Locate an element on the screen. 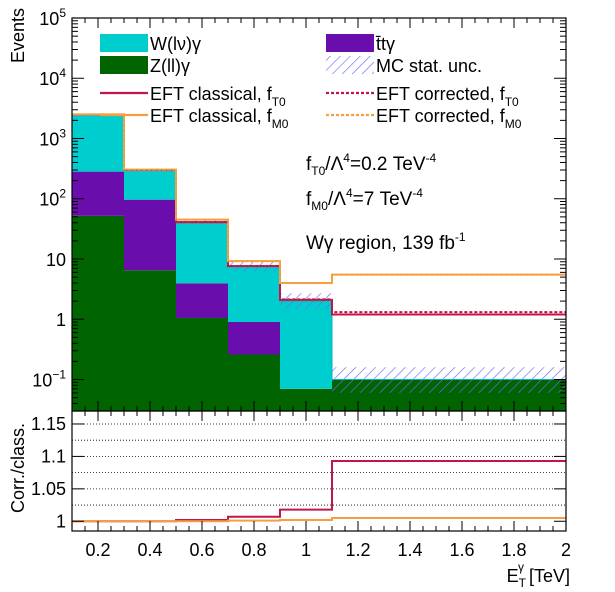 This screenshot has width=615, height=592. ratio-y-tick-labels: 1 1.05 1.1 1.15 is located at coordinates (48, 472).